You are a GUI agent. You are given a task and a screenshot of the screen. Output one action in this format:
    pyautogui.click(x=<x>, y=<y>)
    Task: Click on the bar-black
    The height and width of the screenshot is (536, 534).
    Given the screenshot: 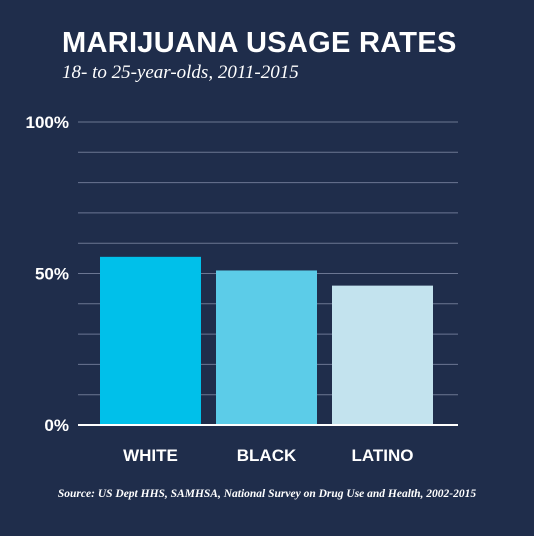 What is the action you would take?
    pyautogui.click(x=266, y=347)
    